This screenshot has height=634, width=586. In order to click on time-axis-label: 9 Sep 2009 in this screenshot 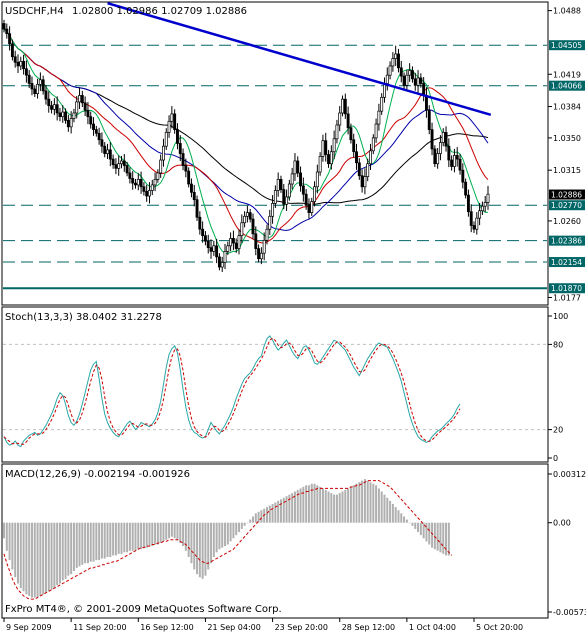, I will do `click(29, 627)`.